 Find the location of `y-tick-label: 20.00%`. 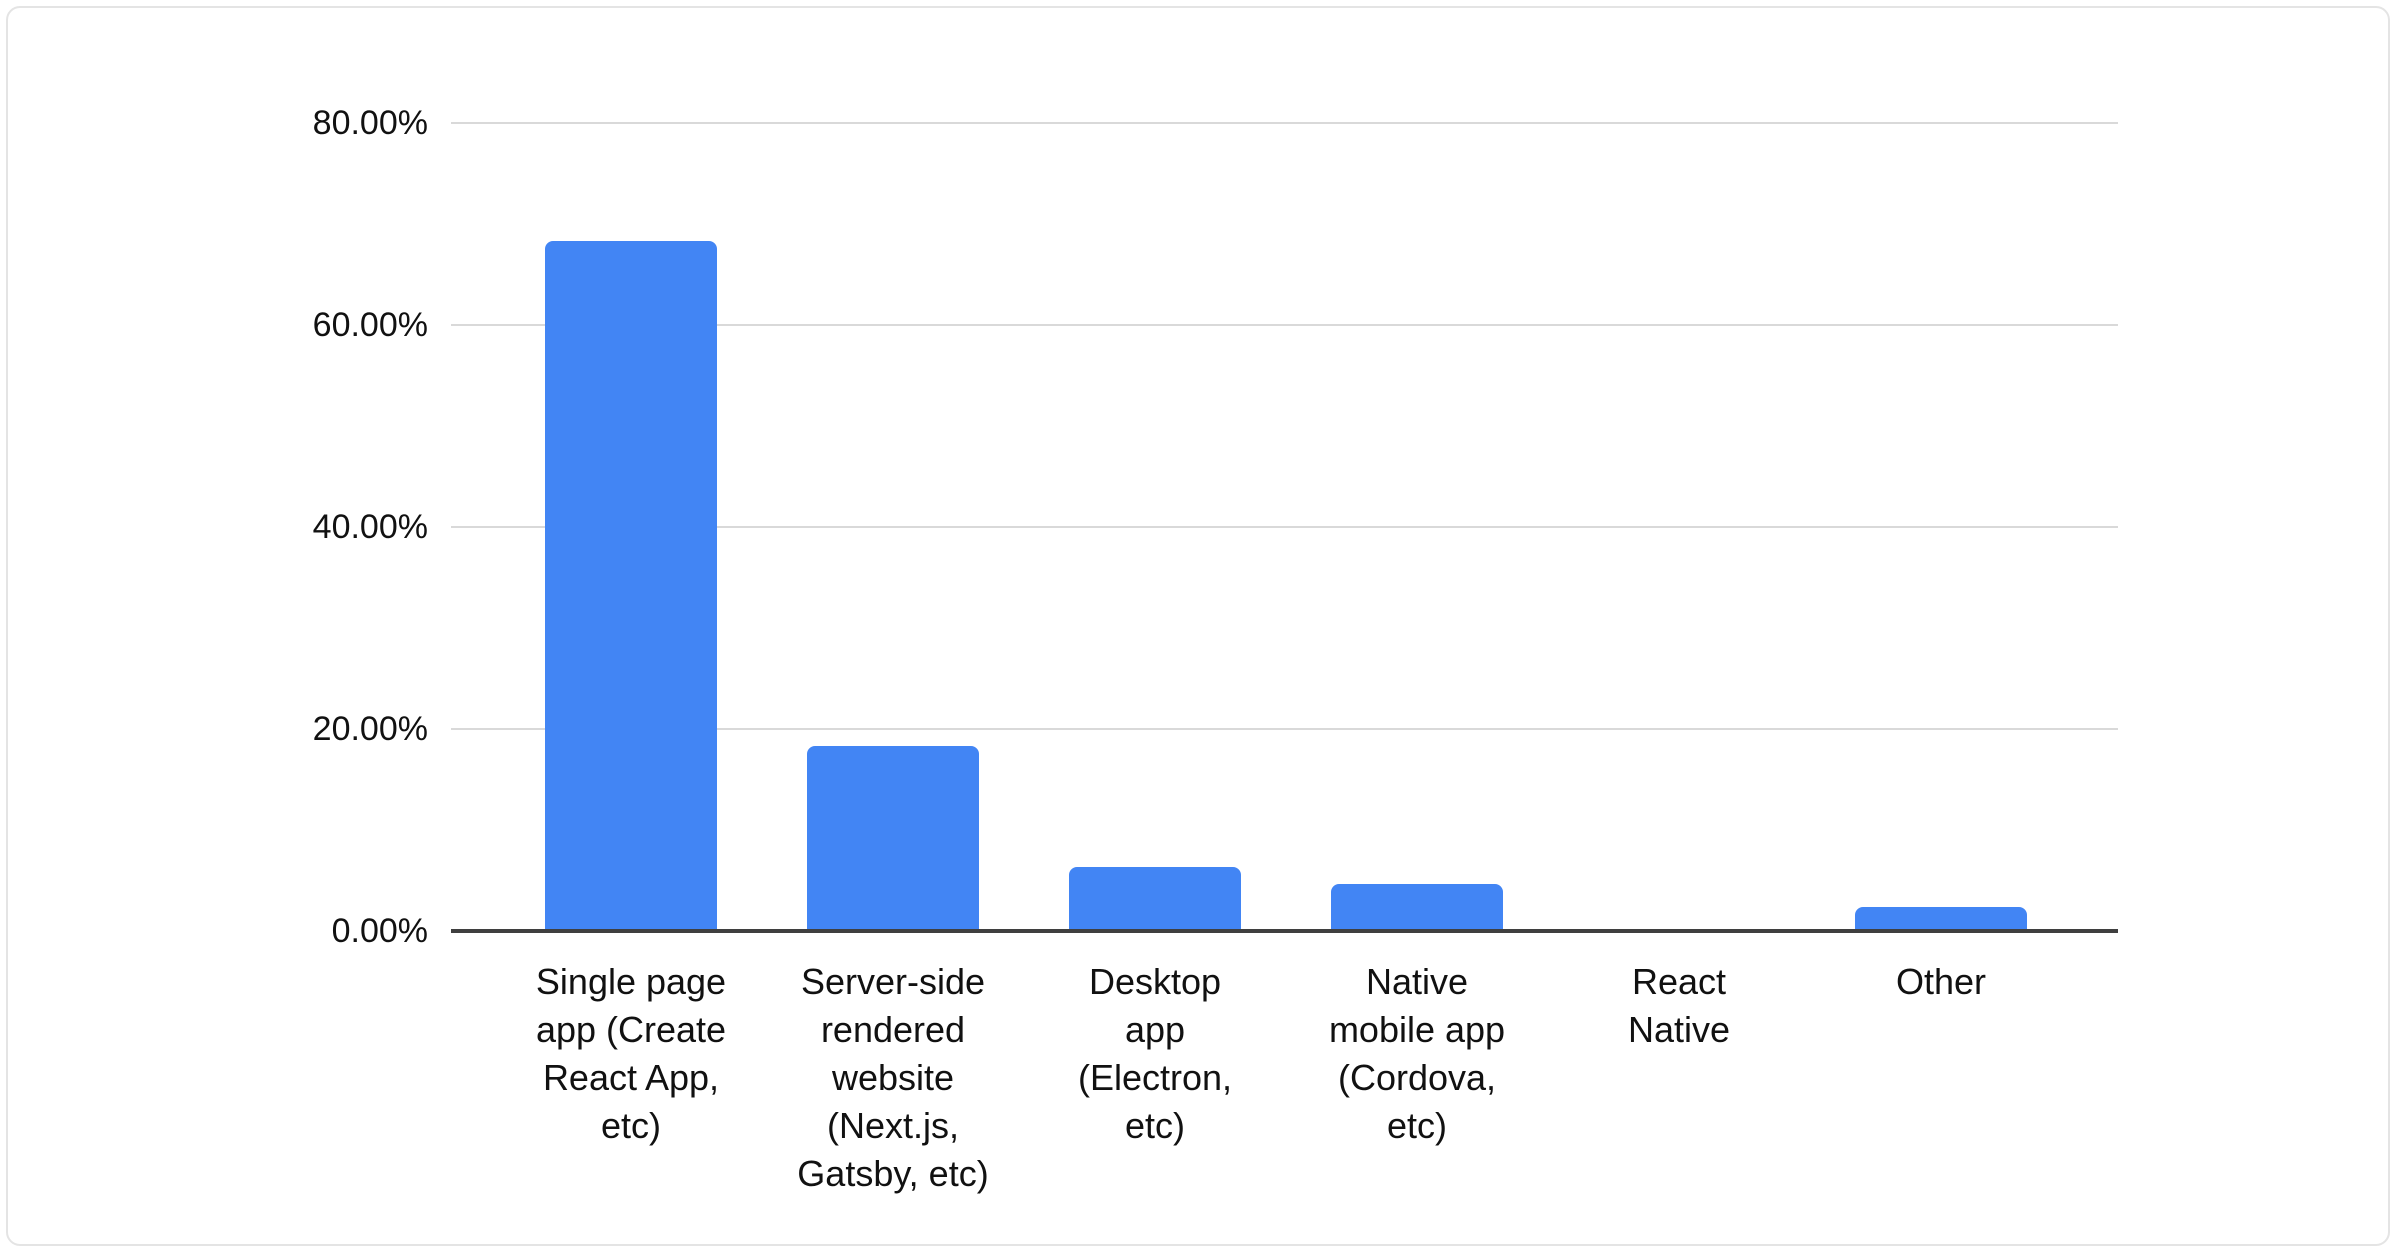

y-tick-label: 20.00% is located at coordinates (370, 729).